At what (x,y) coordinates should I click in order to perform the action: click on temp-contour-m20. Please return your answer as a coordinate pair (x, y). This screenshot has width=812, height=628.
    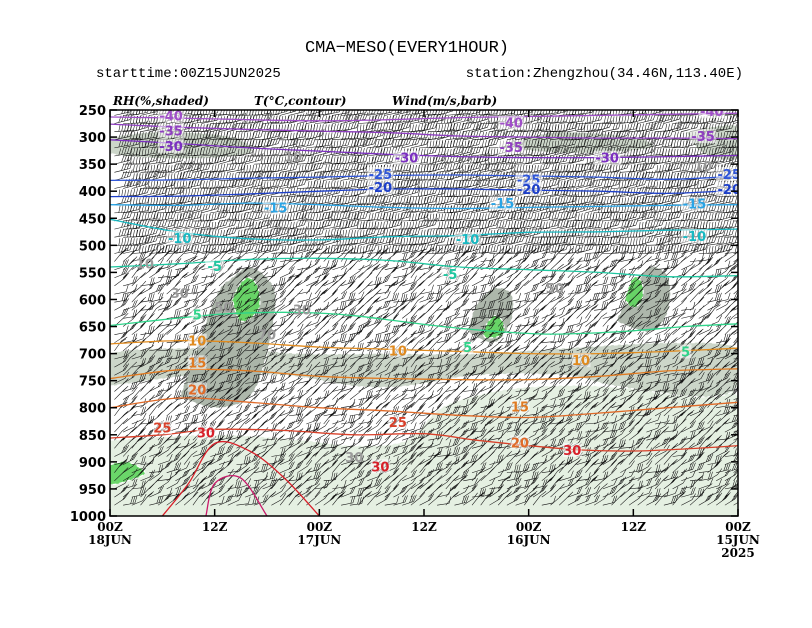
    Looking at the image, I should click on (424, 193).